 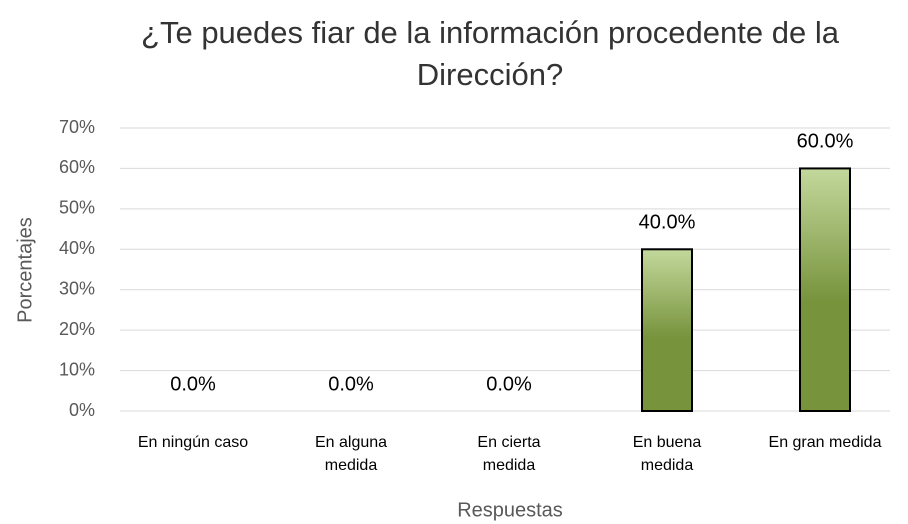 What do you see at coordinates (77, 288) in the screenshot?
I see `y-tick-label: 30%` at bounding box center [77, 288].